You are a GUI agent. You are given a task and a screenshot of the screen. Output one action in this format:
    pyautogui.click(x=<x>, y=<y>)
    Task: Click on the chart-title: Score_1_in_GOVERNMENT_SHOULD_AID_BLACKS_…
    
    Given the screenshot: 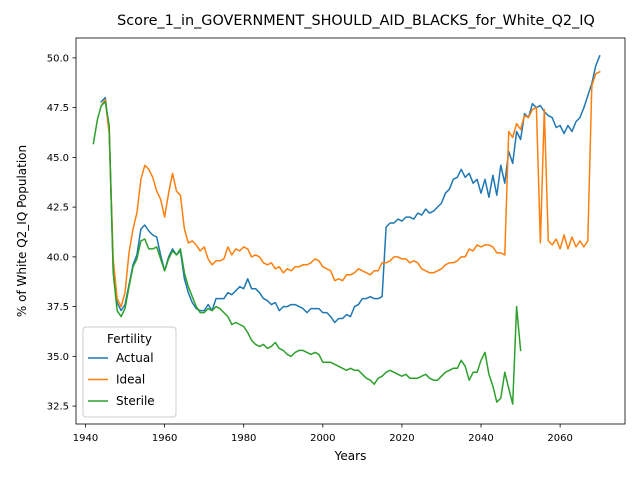 What is the action you would take?
    pyautogui.click(x=356, y=21)
    